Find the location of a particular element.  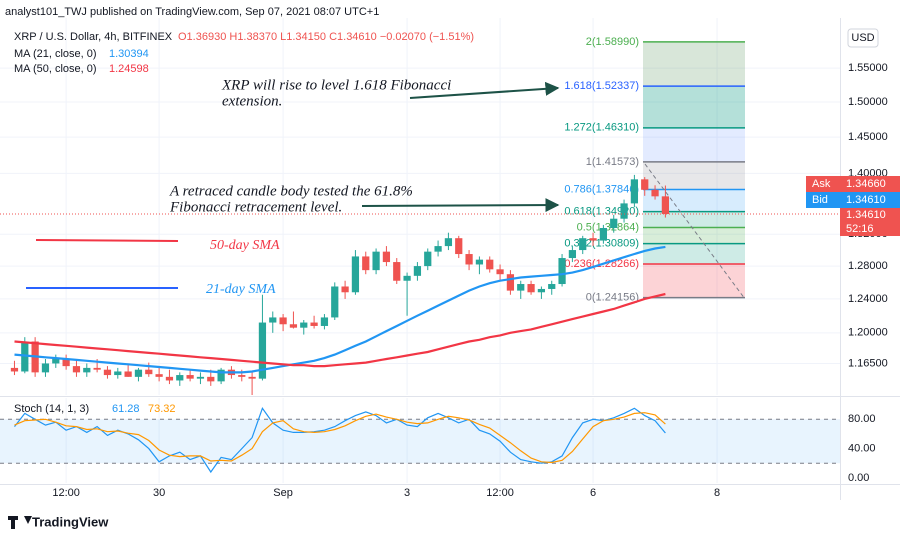

currency-box is located at coordinates (863, 38).